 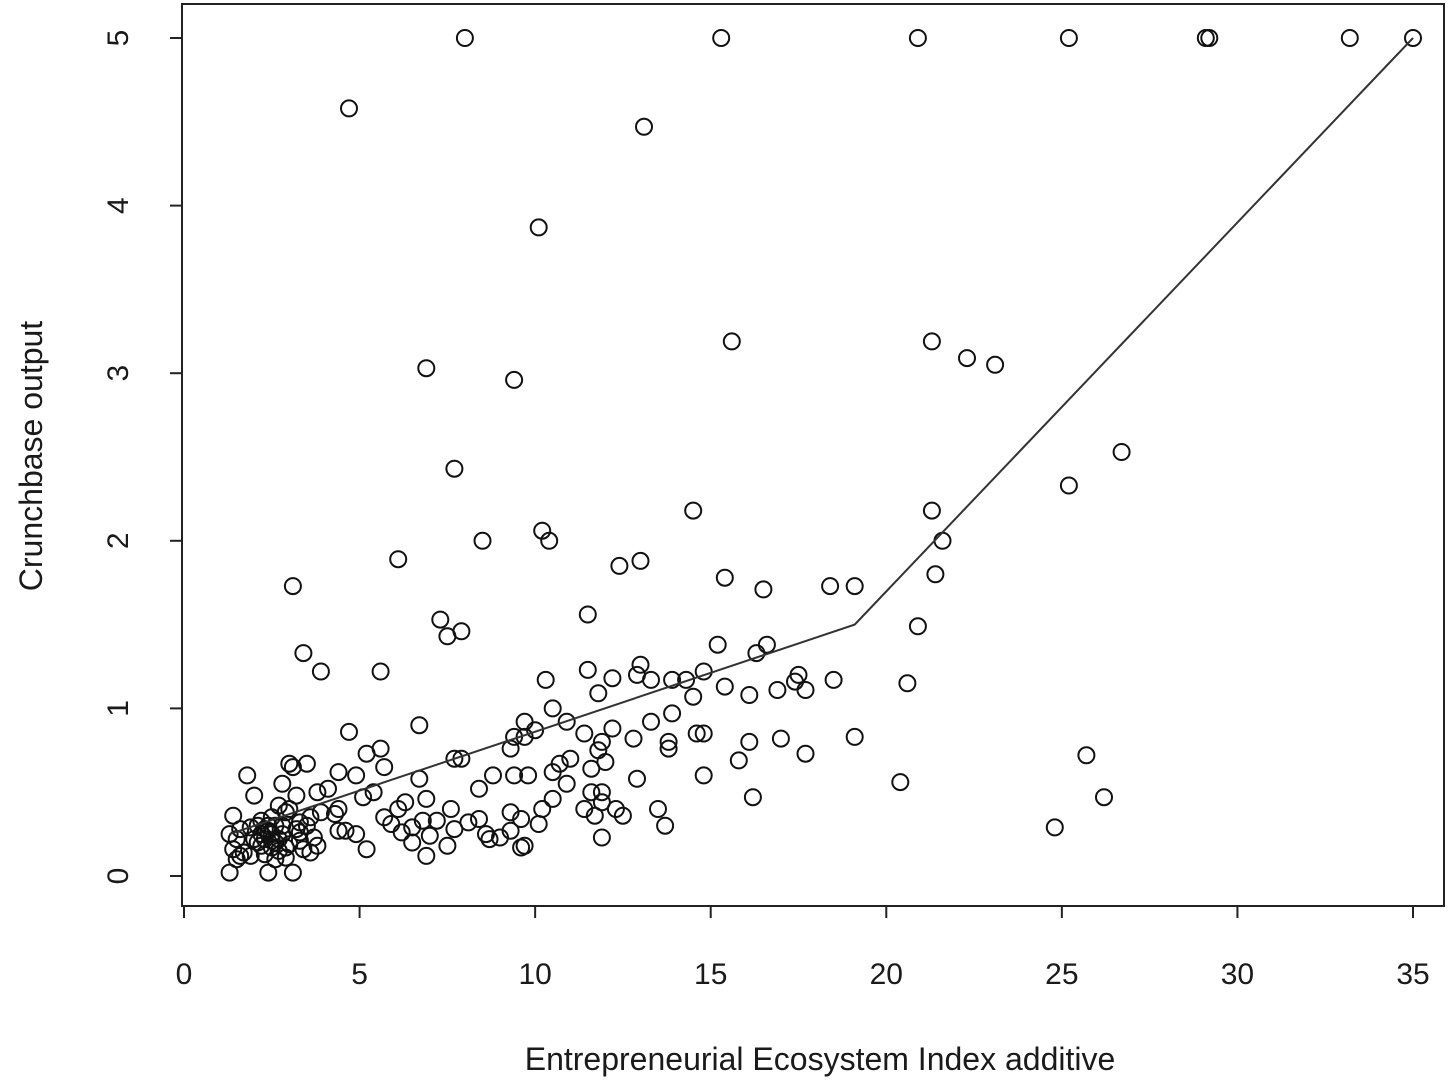 I want to click on x-tick-label: 0, so click(x=184, y=974).